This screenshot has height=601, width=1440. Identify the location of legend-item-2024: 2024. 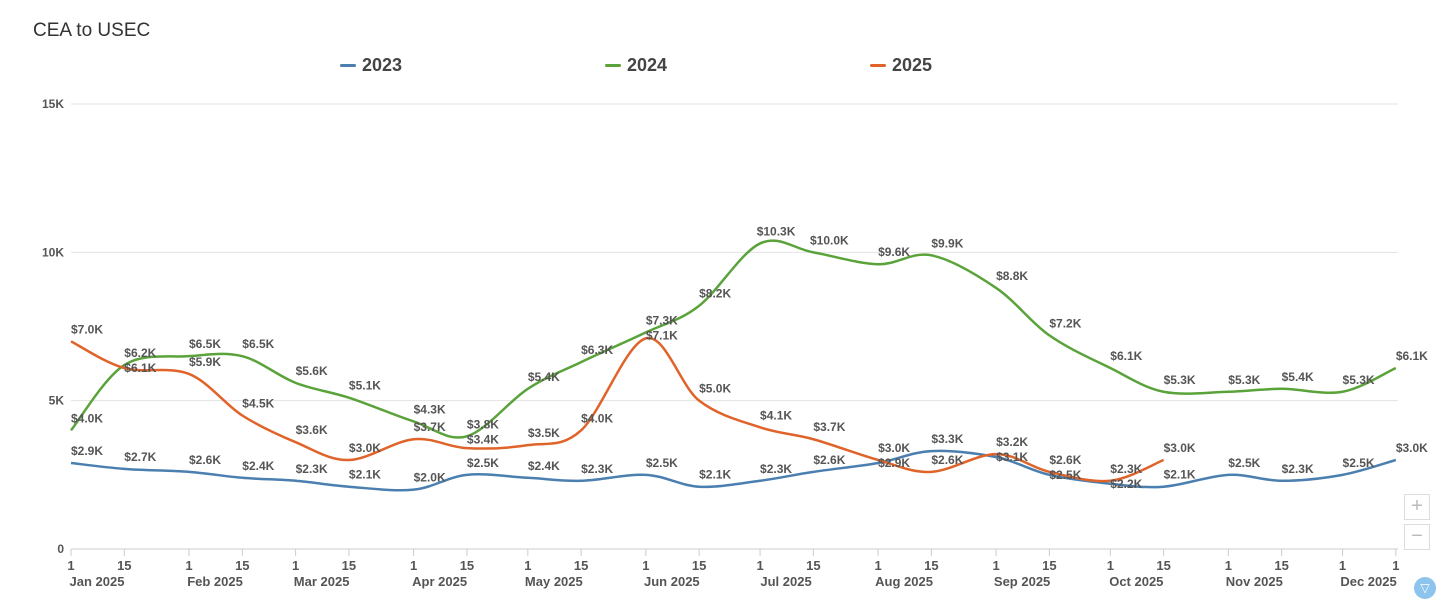
(636, 65).